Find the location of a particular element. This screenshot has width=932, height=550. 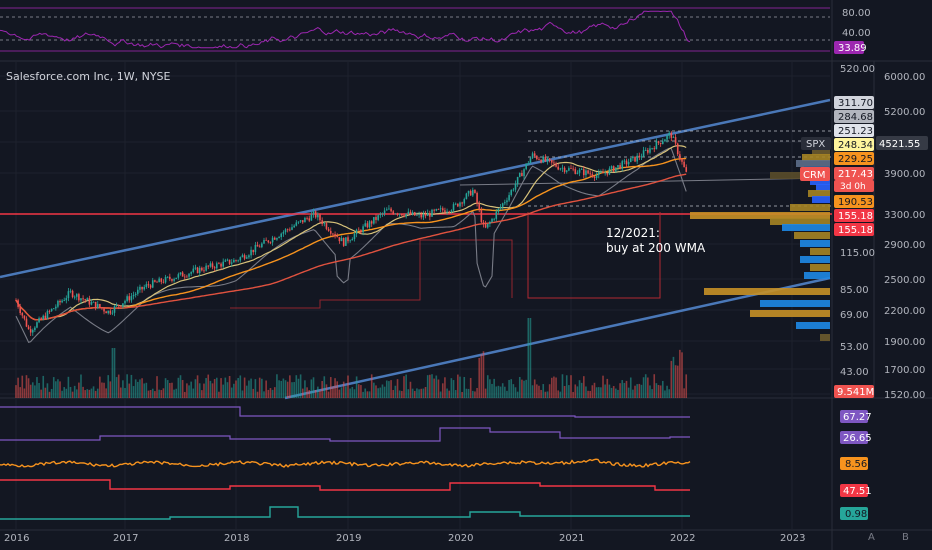

price-tag-value: 155.18 is located at coordinates (855, 216).